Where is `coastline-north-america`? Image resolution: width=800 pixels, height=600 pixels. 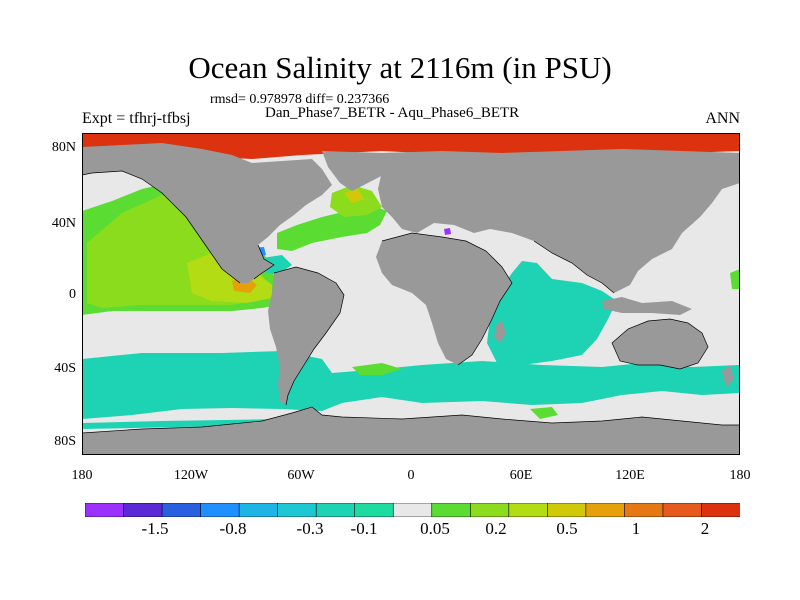
coastline-north-america is located at coordinates (161, 227).